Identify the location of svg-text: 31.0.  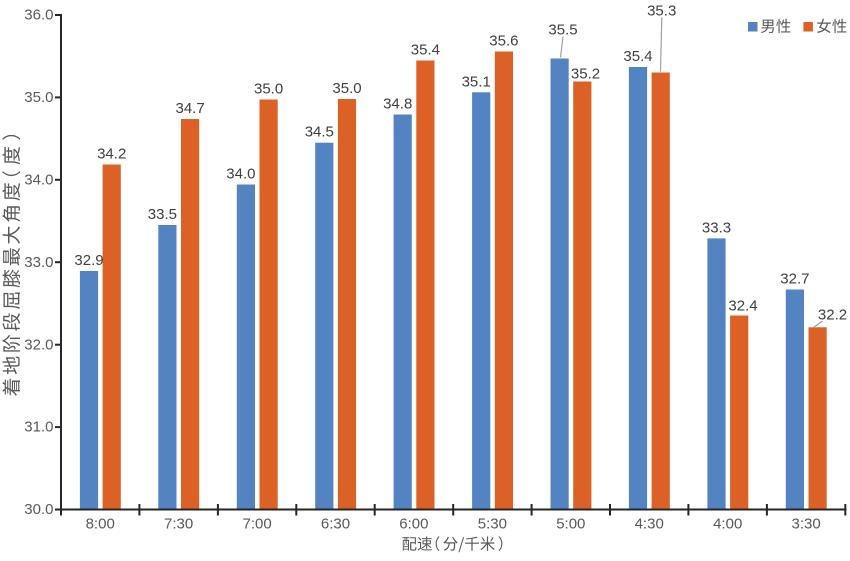
(38, 427).